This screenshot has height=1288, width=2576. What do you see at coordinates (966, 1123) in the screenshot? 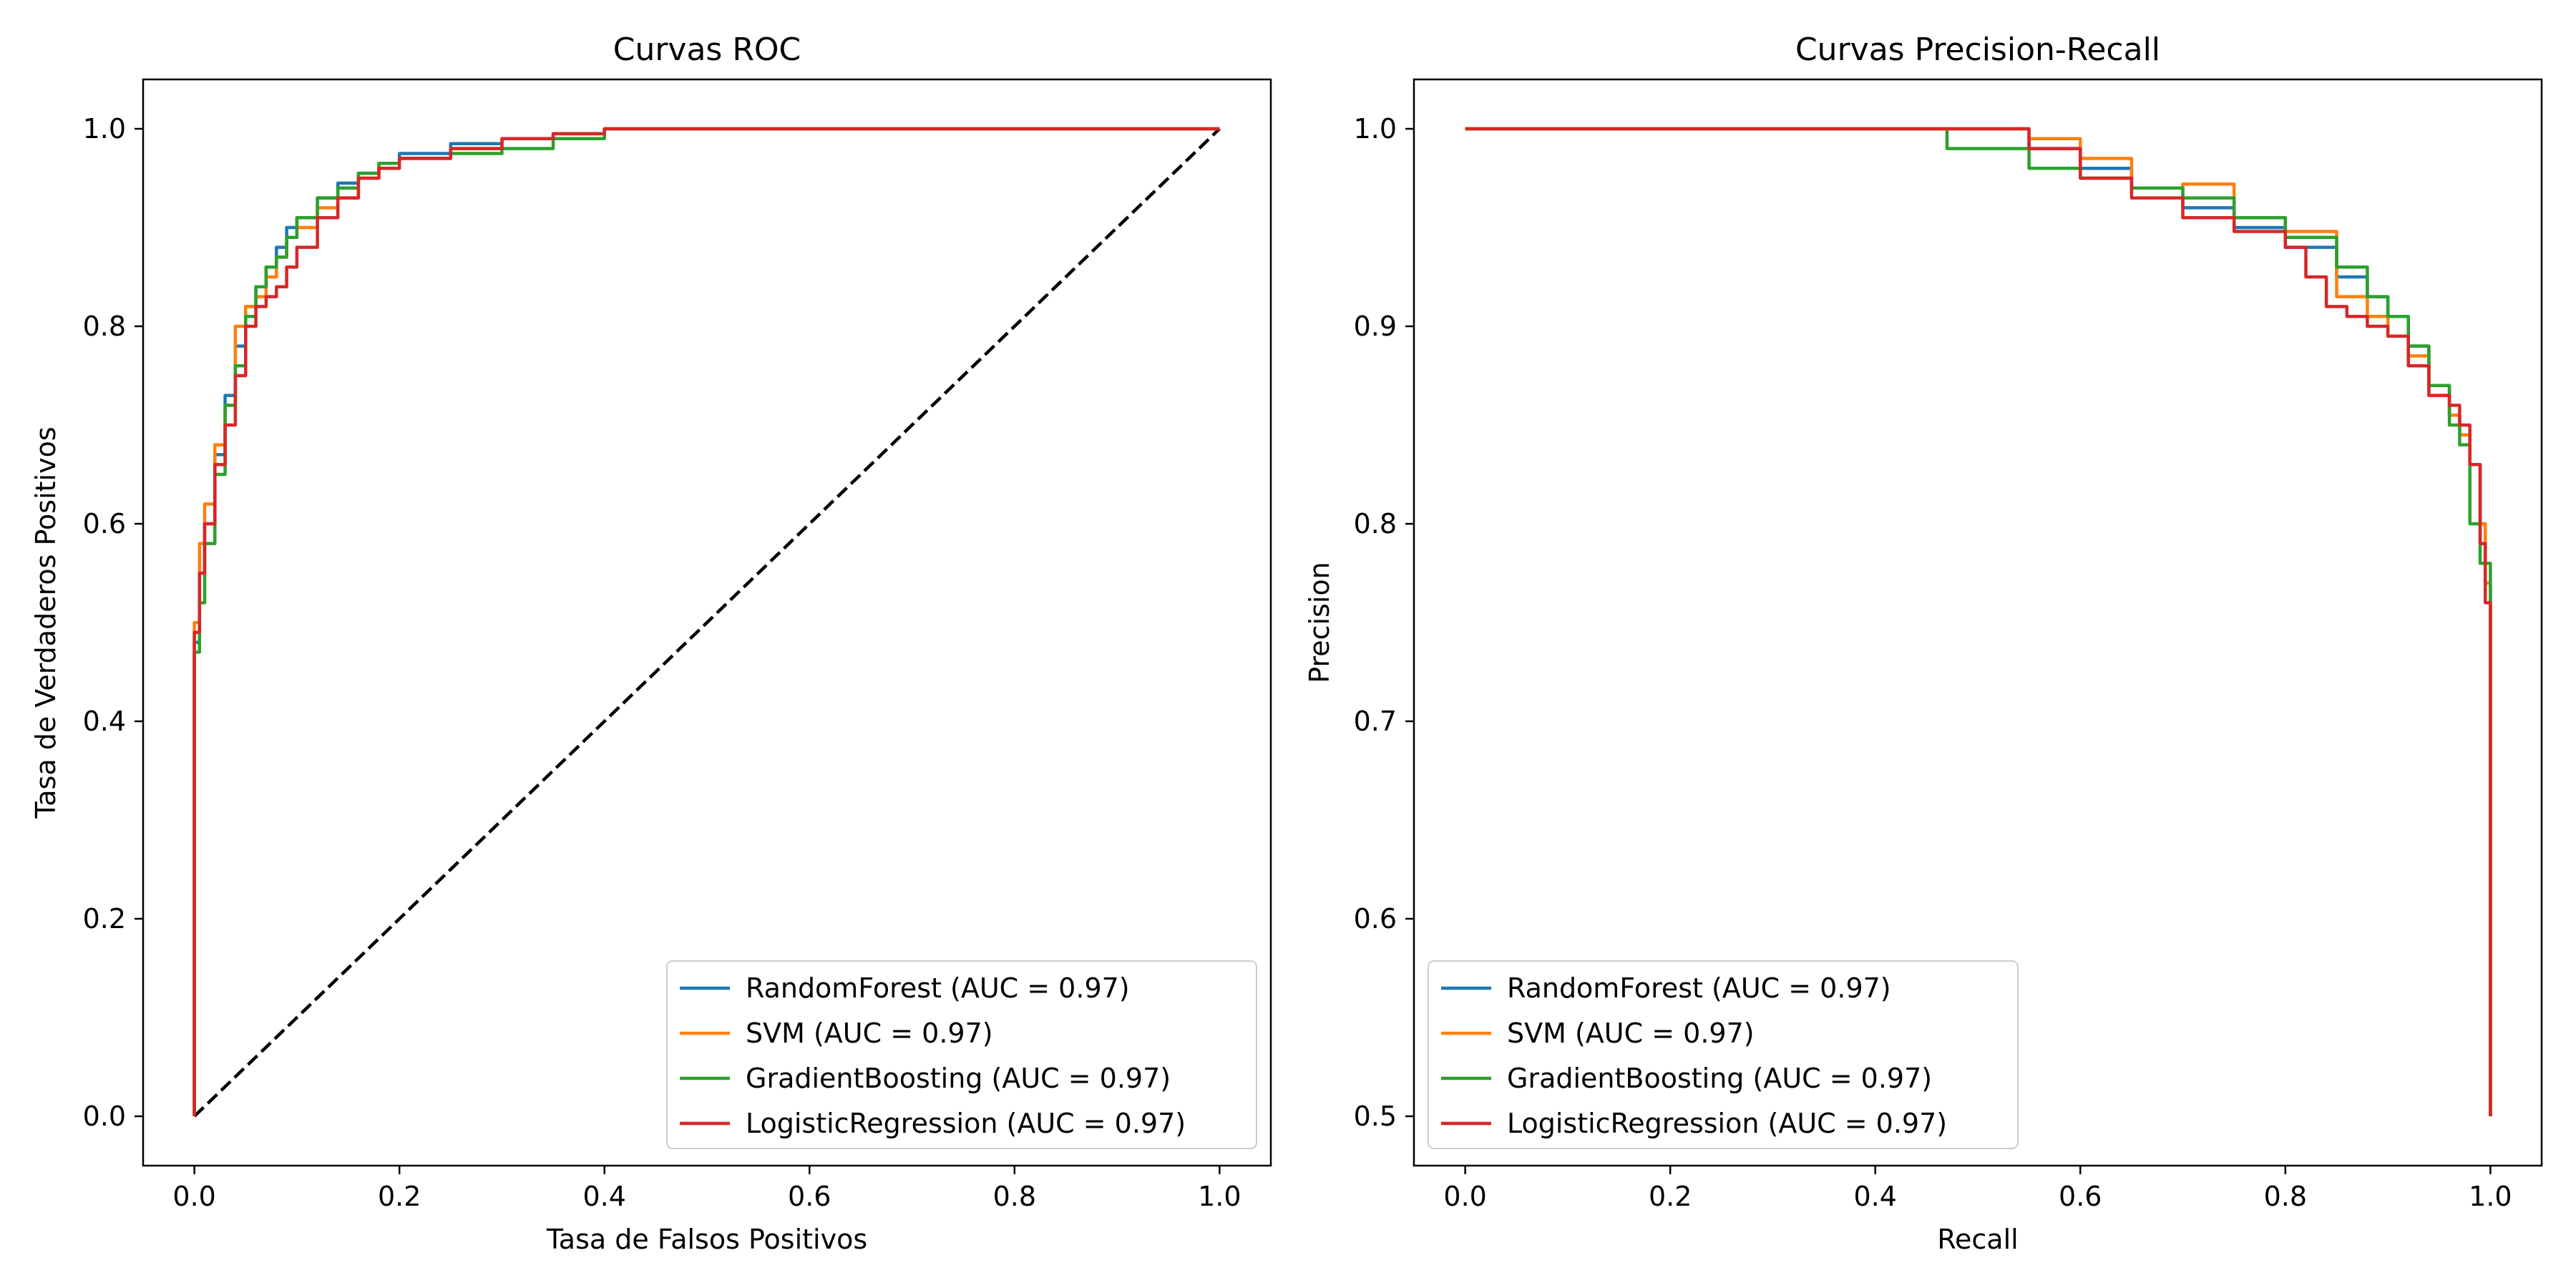
I see `roc-legend-label-3: LogisticRegression (AUC = 0.97)` at bounding box center [966, 1123].